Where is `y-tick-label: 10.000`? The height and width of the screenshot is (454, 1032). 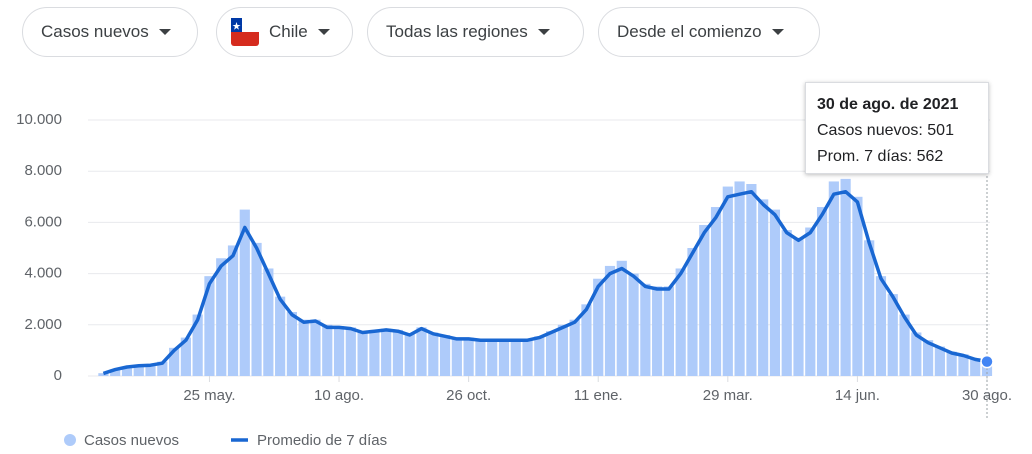 y-tick-label: 10.000 is located at coordinates (39, 119).